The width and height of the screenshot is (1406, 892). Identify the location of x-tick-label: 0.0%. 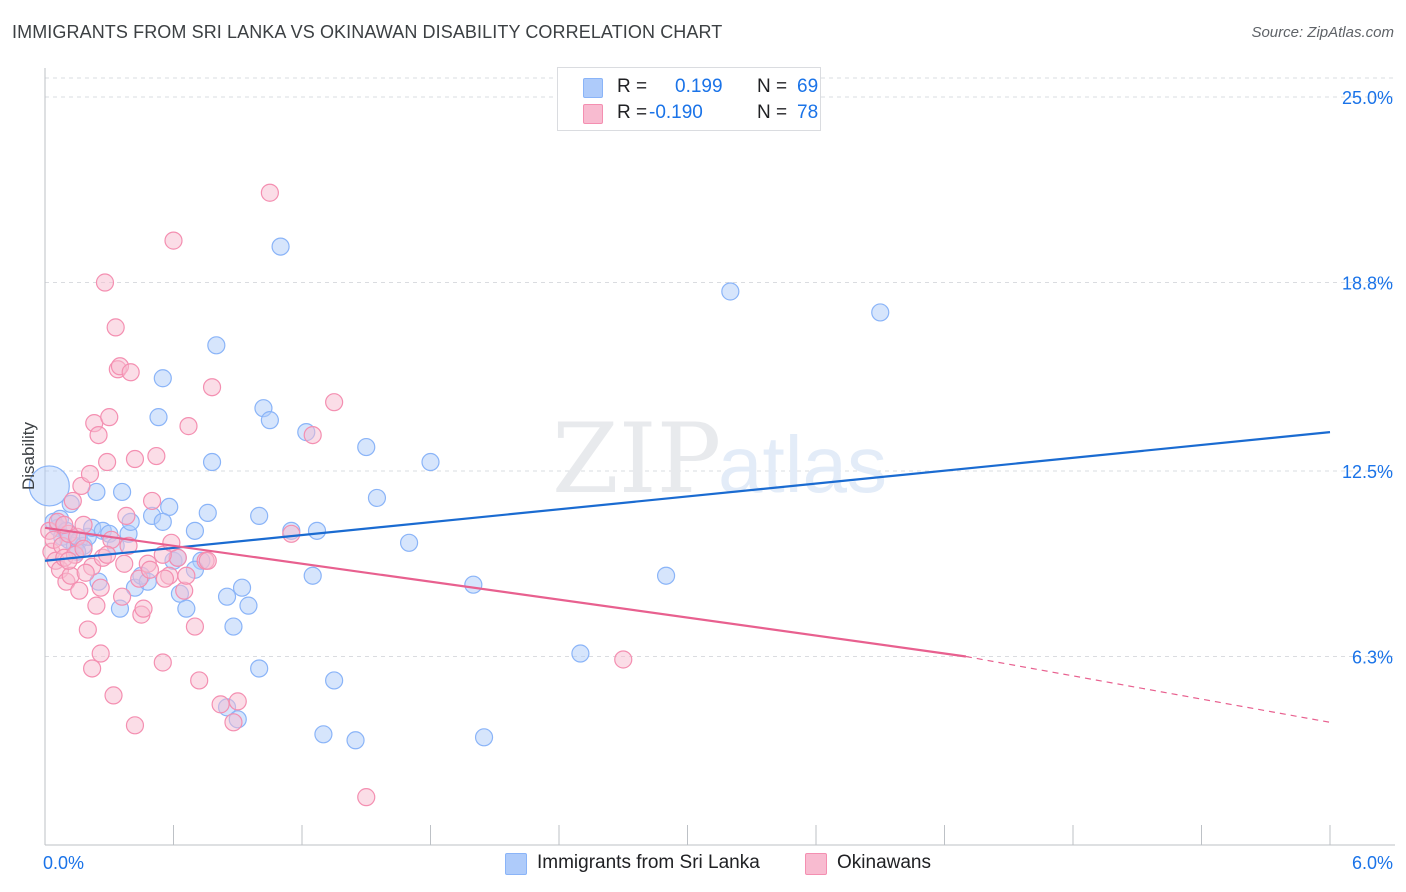
(63, 863).